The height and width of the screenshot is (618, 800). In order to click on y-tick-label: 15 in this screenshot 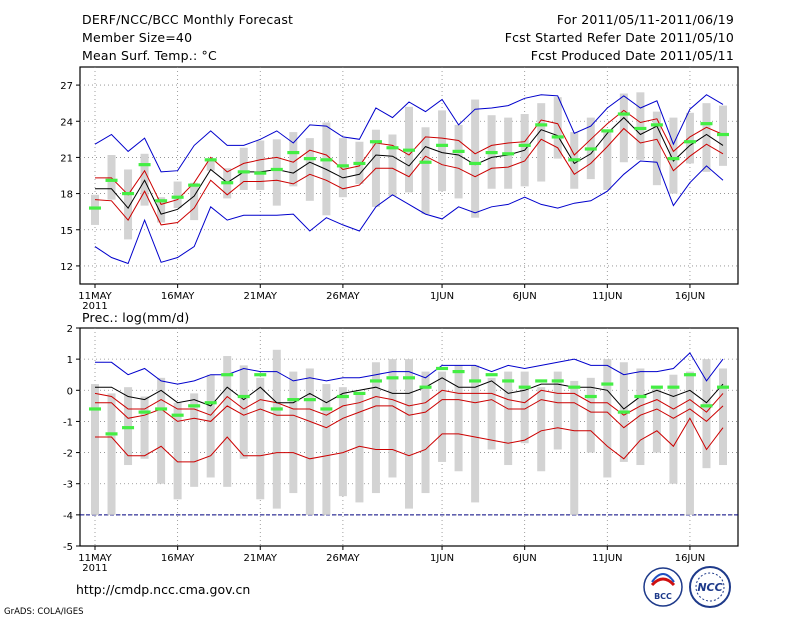, I will do `click(66, 231)`.